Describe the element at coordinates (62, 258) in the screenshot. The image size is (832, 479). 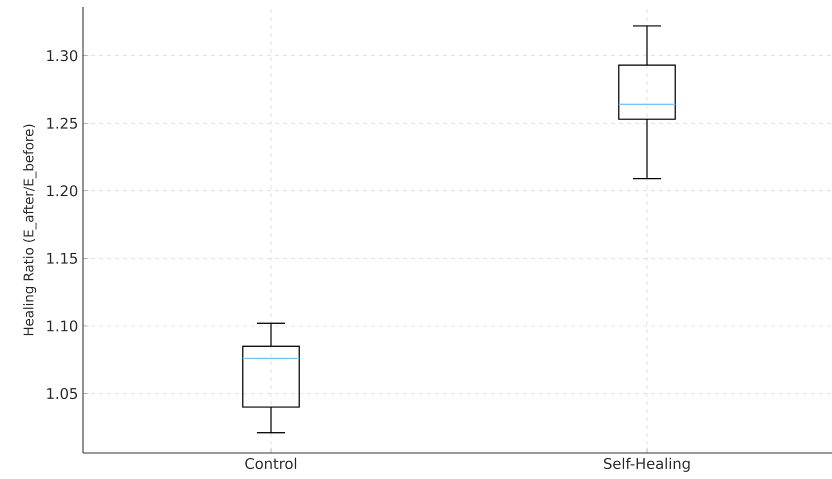
I see `y-tick-label: 1.15` at that location.